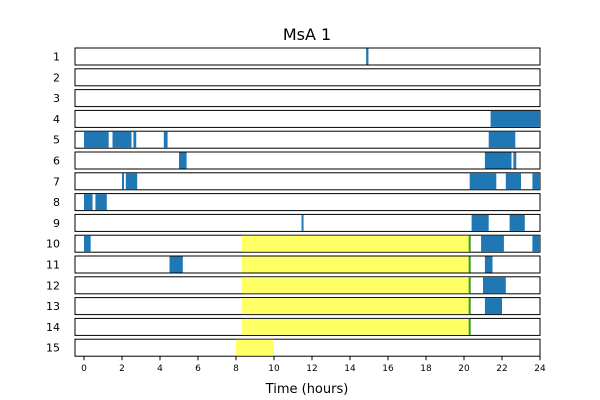 This screenshot has height=400, width=600. What do you see at coordinates (53, 327) in the screenshot?
I see `row-label: 14` at bounding box center [53, 327].